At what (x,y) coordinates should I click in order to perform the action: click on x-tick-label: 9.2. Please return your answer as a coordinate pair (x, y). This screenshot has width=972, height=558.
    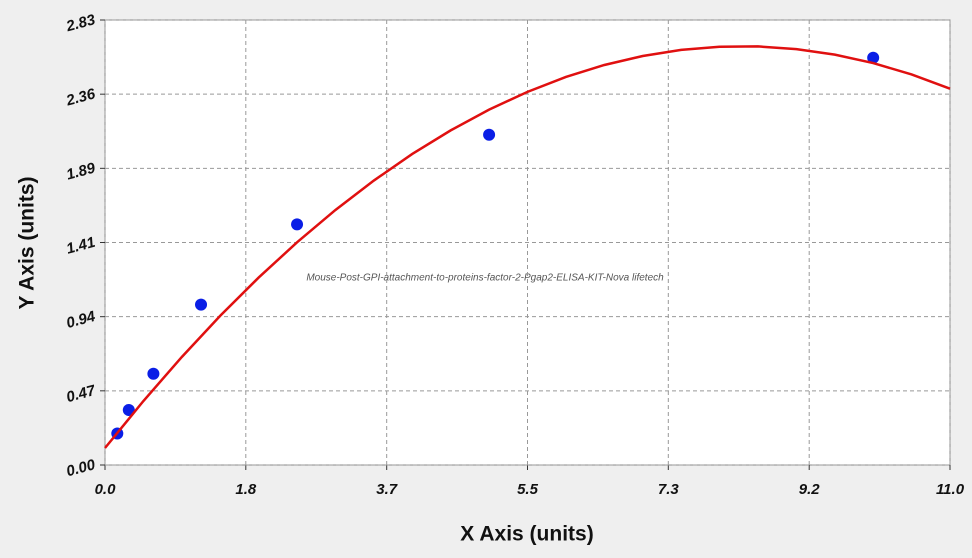
    Looking at the image, I should click on (810, 489).